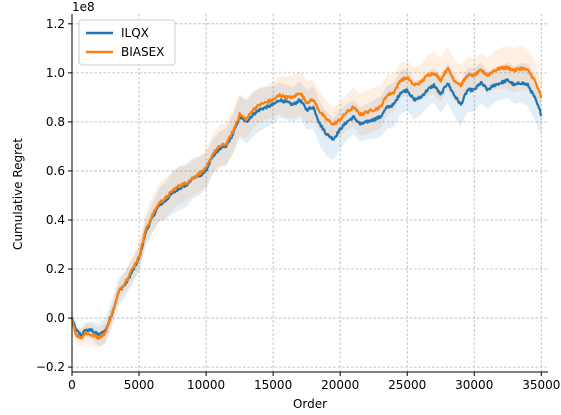 This screenshot has width=561, height=415. What do you see at coordinates (55, 73) in the screenshot?
I see `y-tick-label: 1.0` at bounding box center [55, 73].